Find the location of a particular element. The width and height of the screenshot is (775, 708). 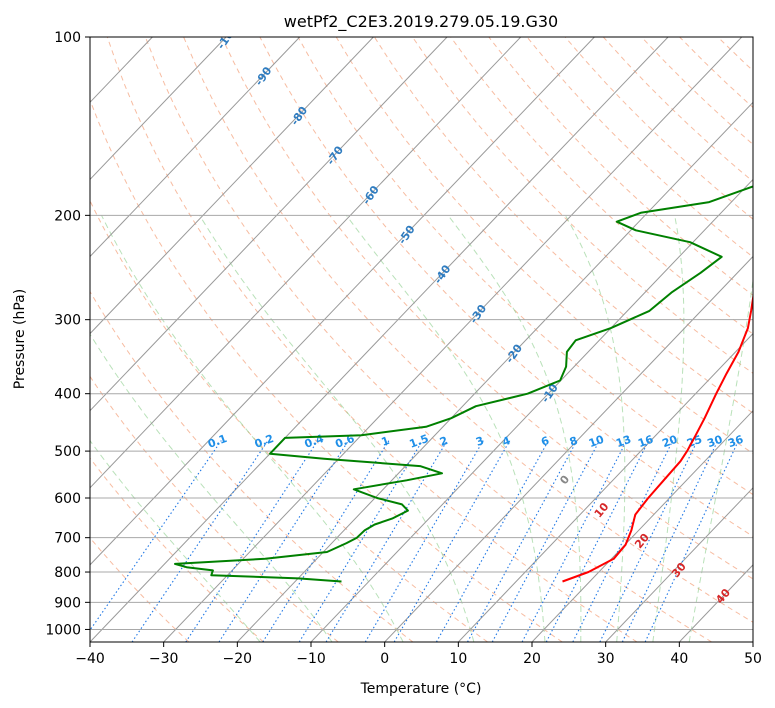

mixing-ratio-label: 6 is located at coordinates (545, 441).